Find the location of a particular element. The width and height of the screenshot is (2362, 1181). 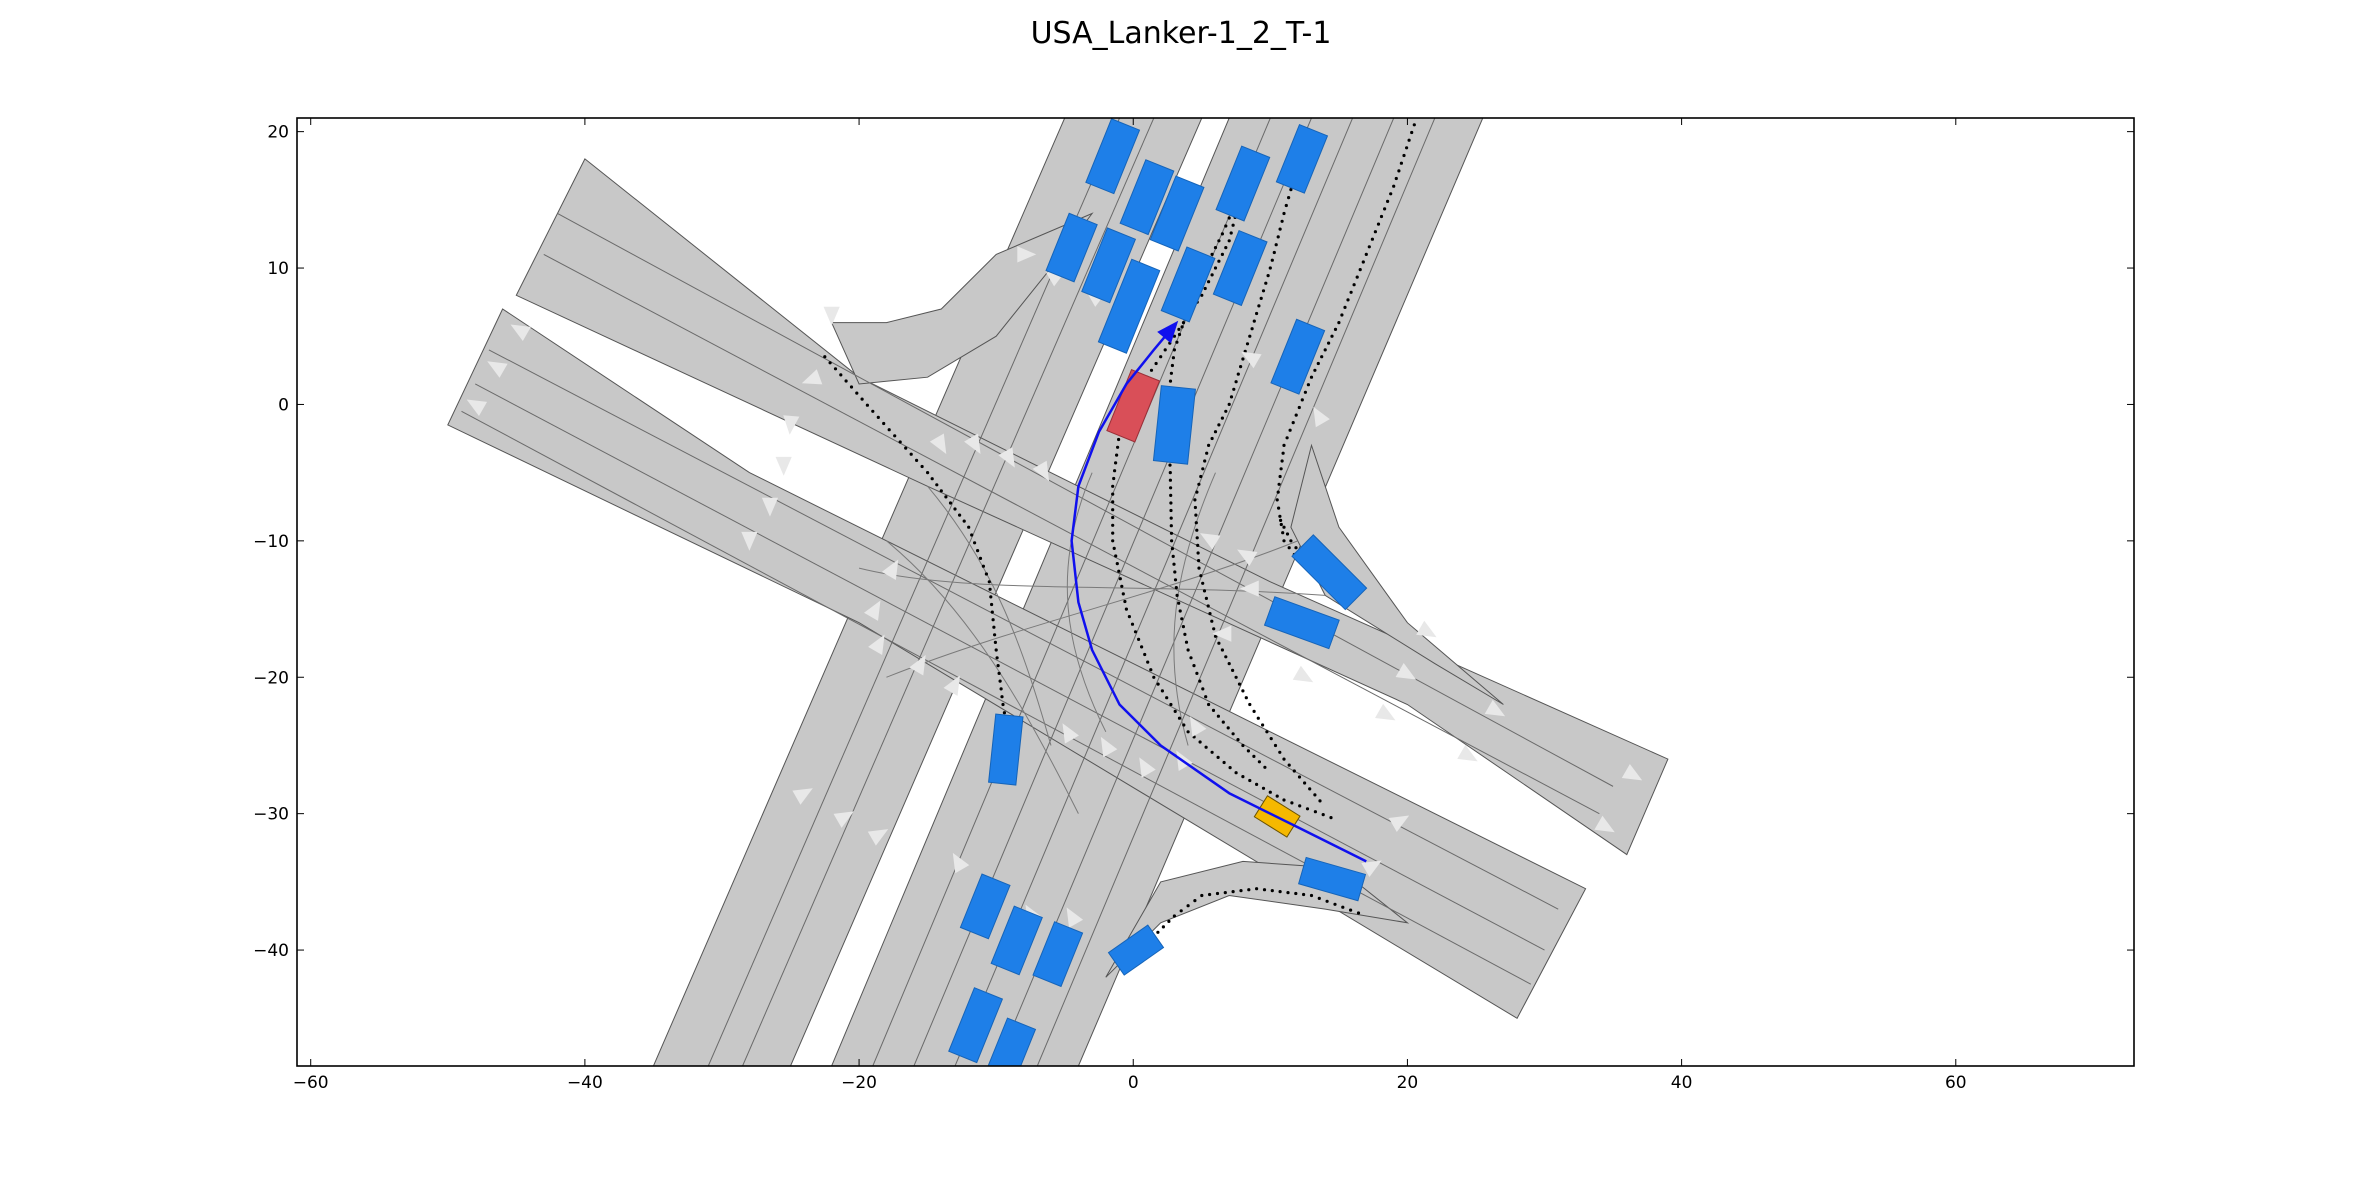

y-tick-label: 20 is located at coordinates (278, 133).